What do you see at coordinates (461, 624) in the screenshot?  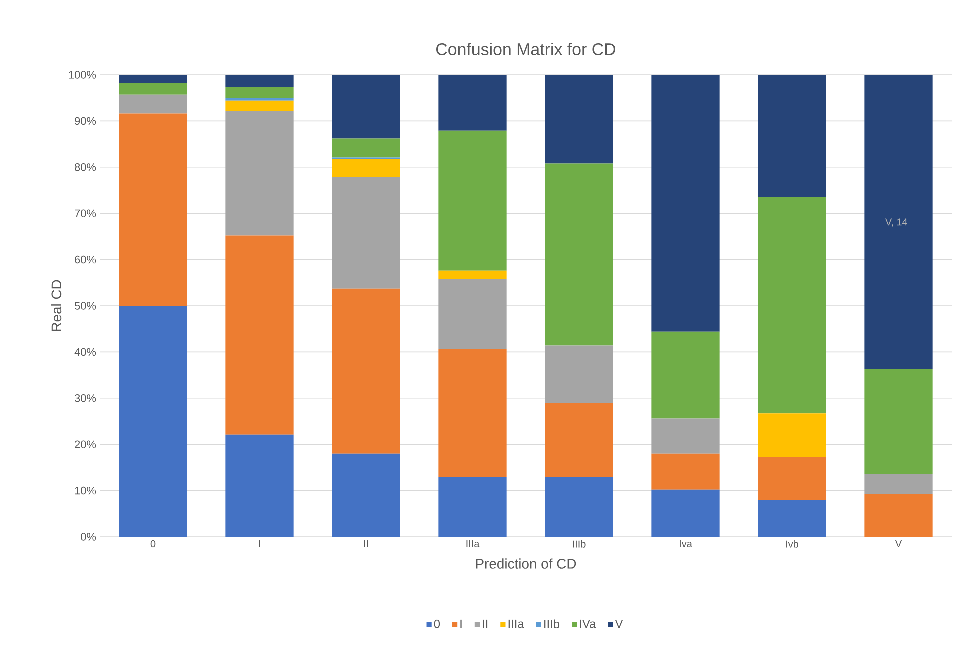 I see `legend-label: I` at bounding box center [461, 624].